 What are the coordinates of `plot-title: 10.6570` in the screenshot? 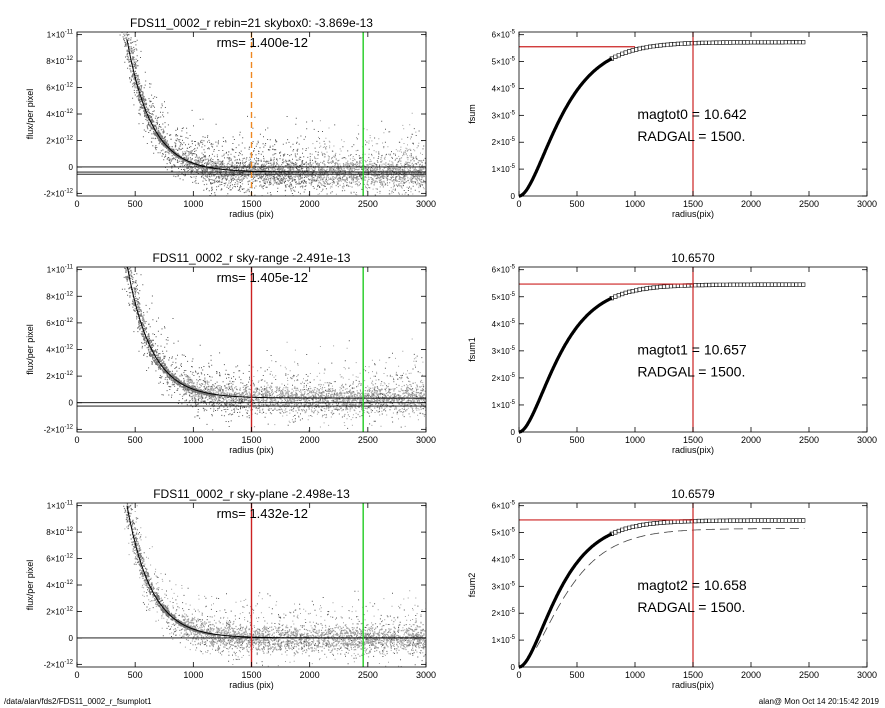 It's located at (693, 258).